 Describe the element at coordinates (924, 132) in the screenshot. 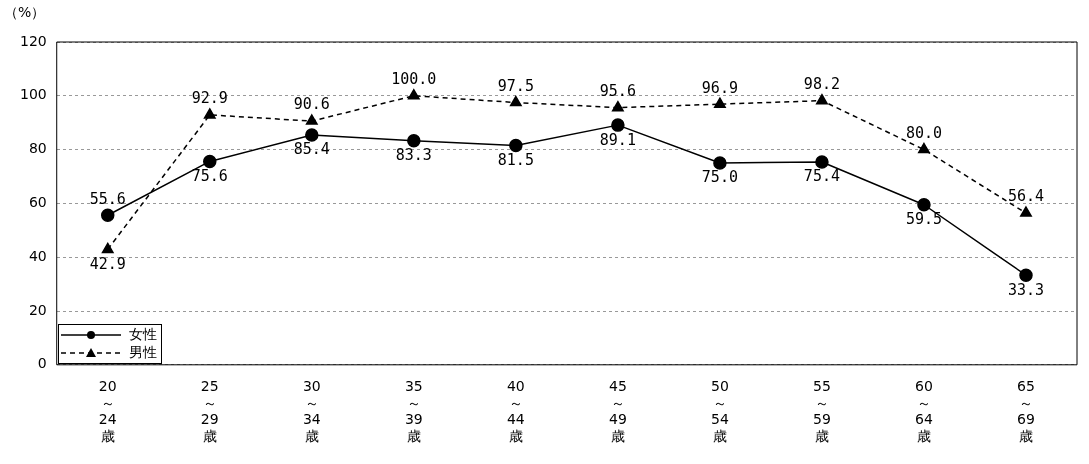

I see `data-label: 80.0` at that location.